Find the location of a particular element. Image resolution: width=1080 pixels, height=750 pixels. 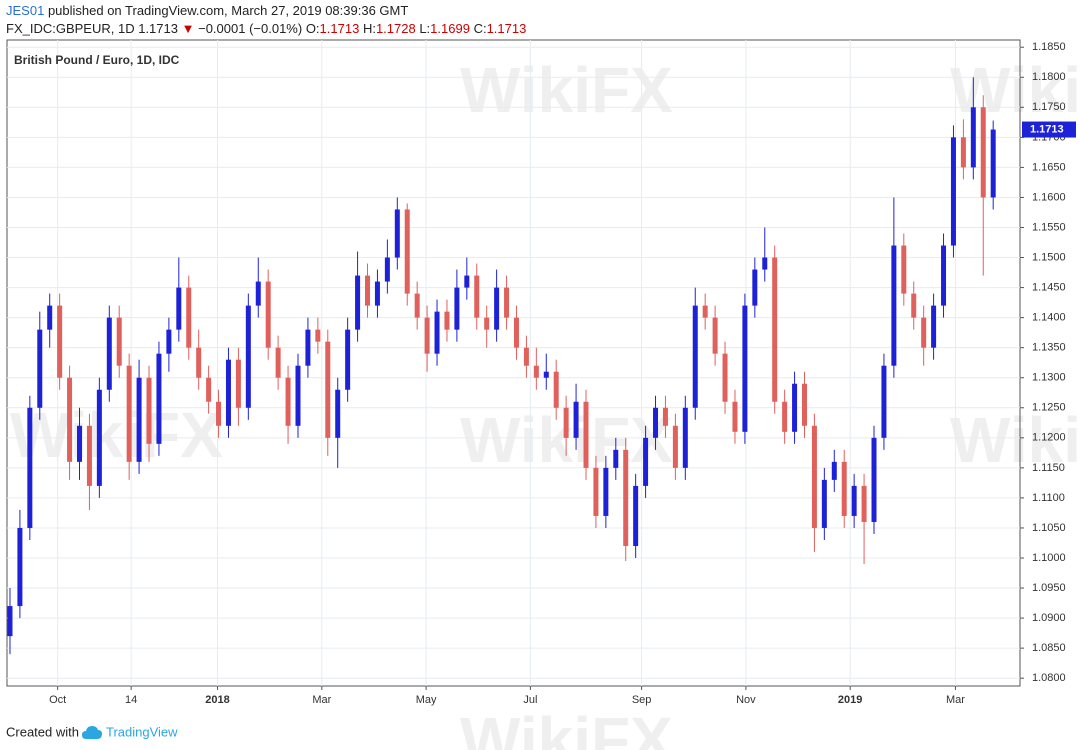

x-tick-label: Sep is located at coordinates (642, 700).